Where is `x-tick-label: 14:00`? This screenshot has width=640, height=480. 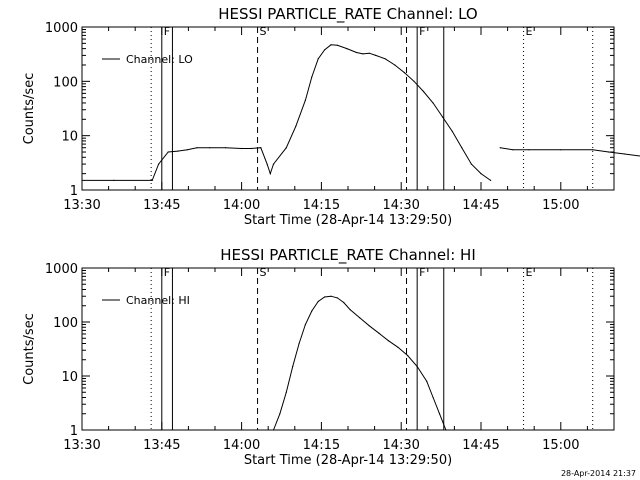
x-tick-label: 14:00 is located at coordinates (241, 205).